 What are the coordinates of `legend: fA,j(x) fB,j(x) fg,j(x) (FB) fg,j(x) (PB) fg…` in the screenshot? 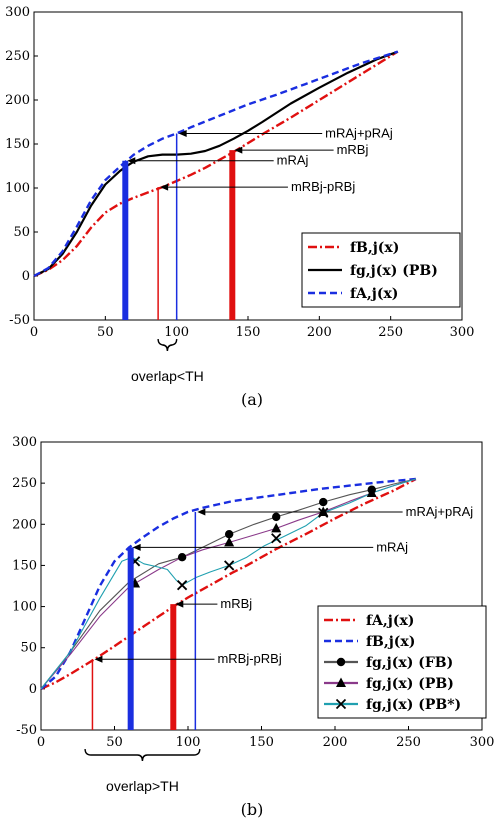 It's located at (402, 662).